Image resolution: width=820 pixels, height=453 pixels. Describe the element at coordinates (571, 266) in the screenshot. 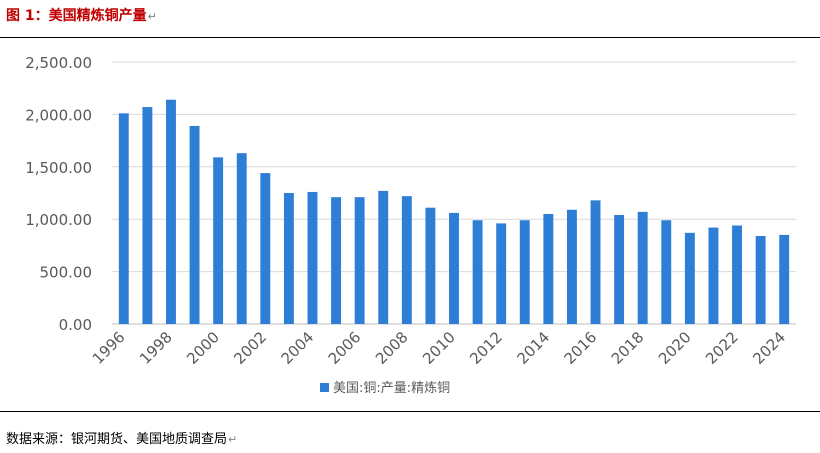

I see `bar-2015` at that location.